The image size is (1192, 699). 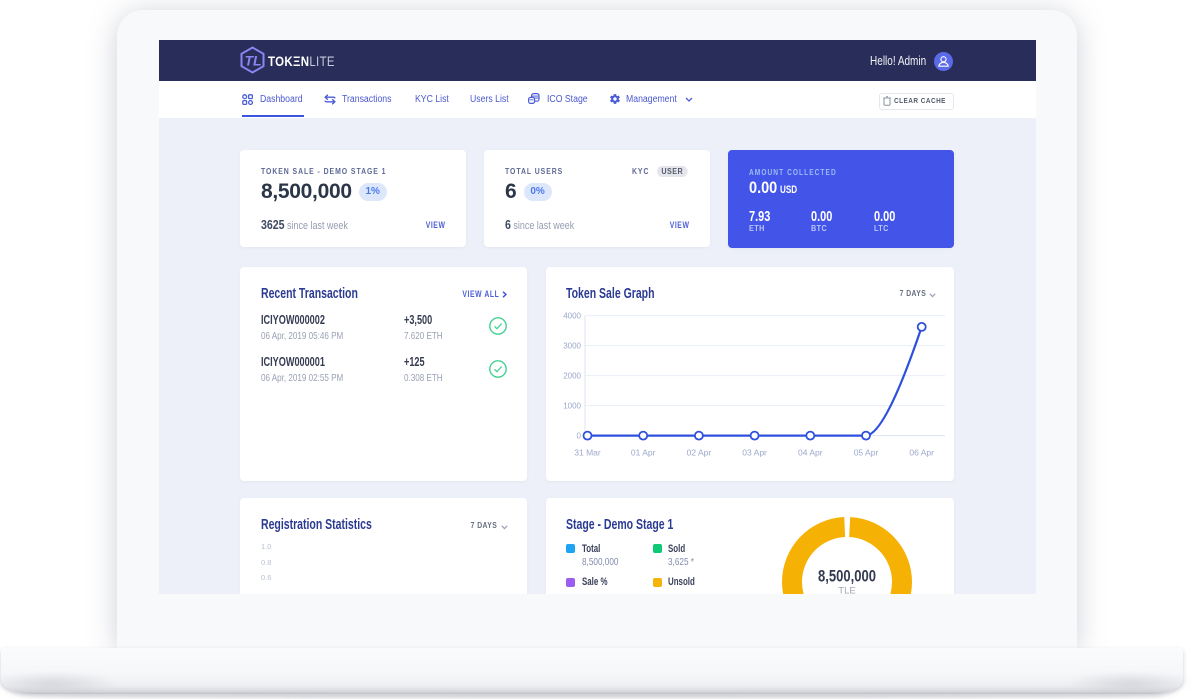 What do you see at coordinates (846, 589) in the screenshot?
I see `svg-text: TLE` at bounding box center [846, 589].